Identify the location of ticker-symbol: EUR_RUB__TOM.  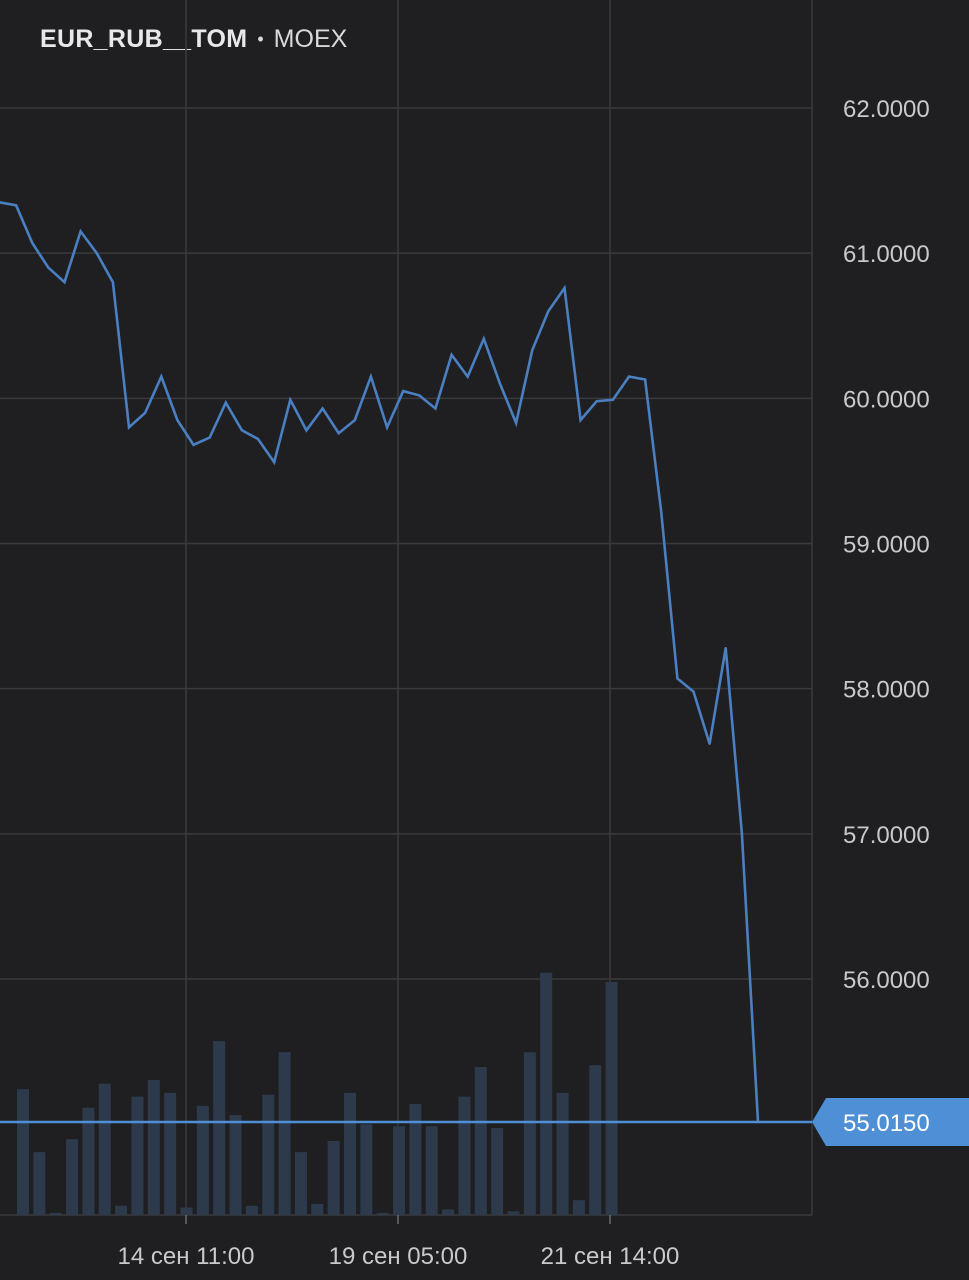
(144, 38).